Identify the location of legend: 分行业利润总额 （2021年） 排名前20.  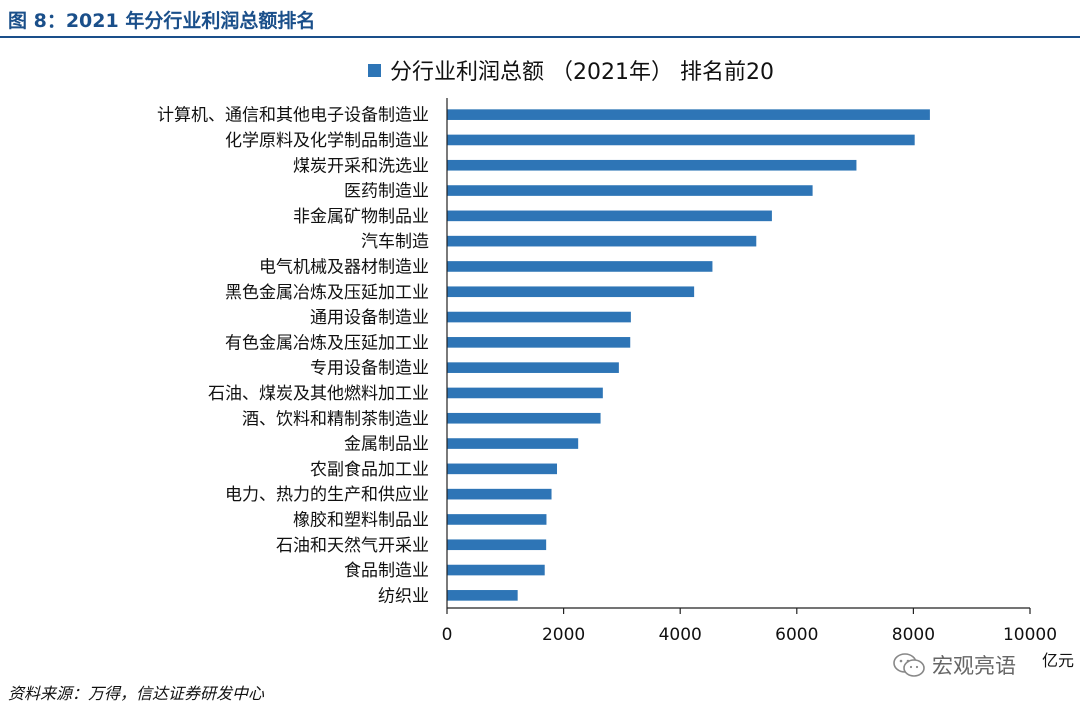
(571, 72).